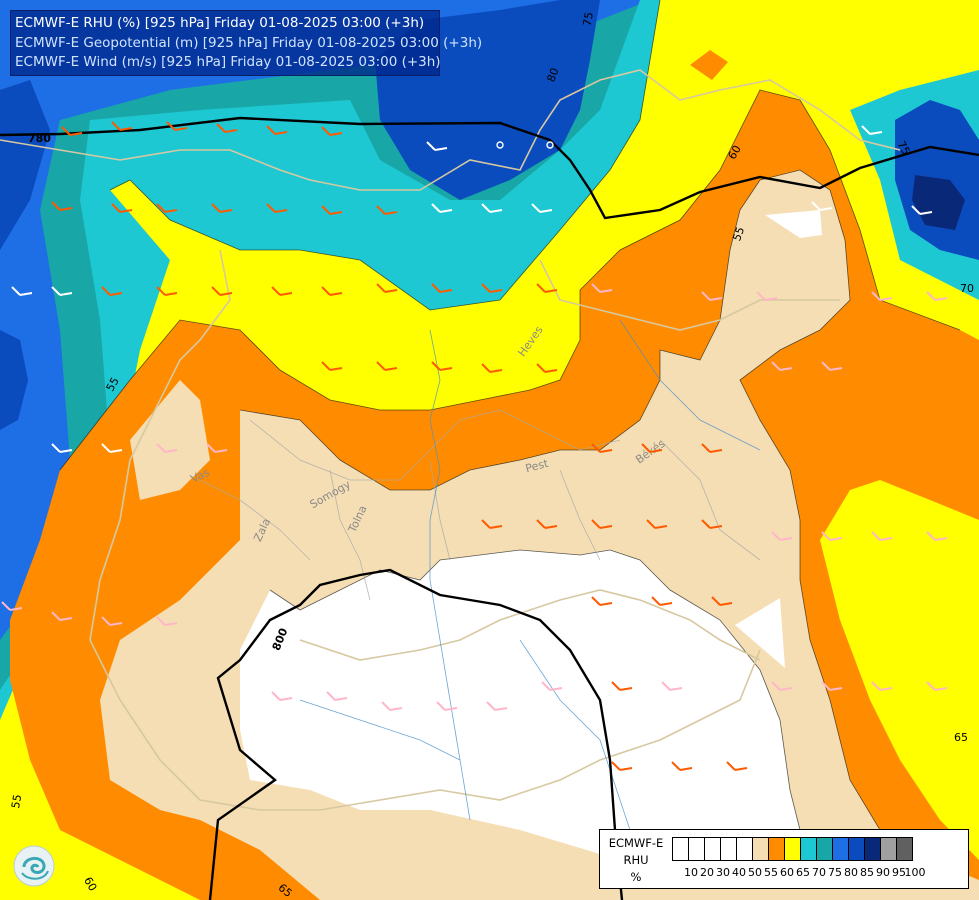 This screenshot has height=900, width=979. Describe the element at coordinates (771, 872) in the screenshot. I see `legend-tick-label: 55` at that location.